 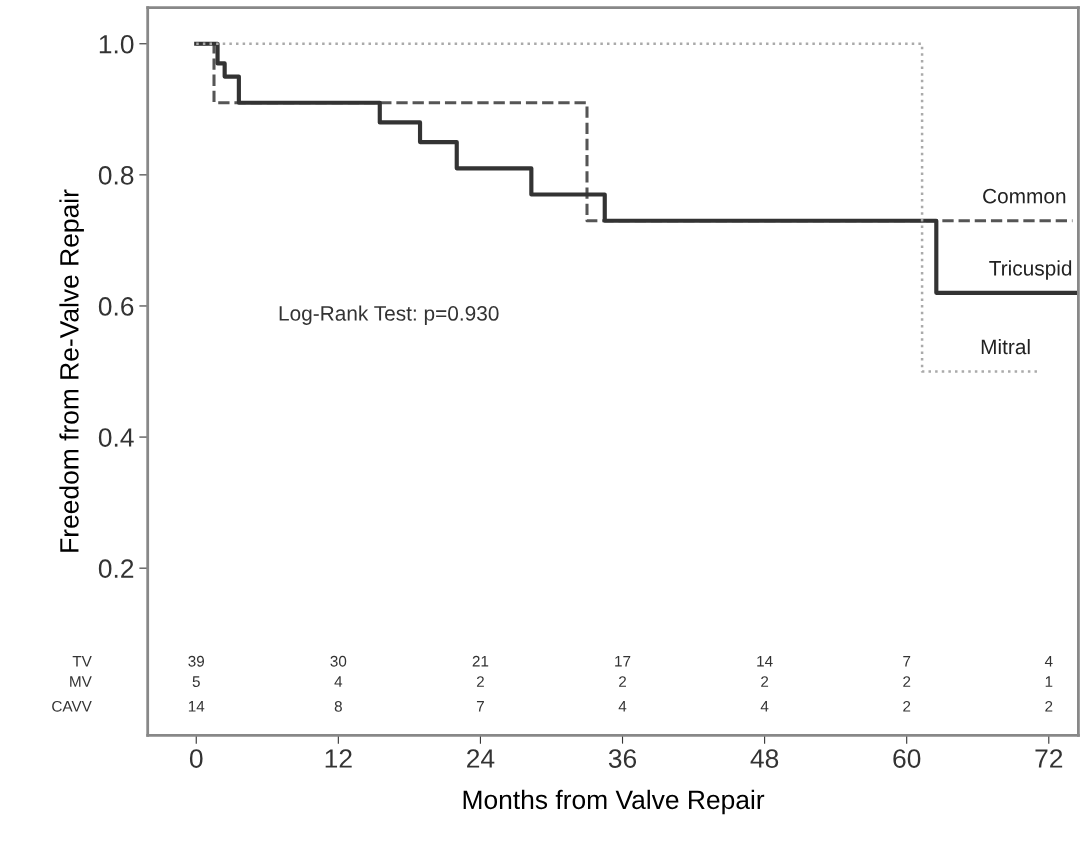 What do you see at coordinates (1024, 196) in the screenshot?
I see `series-label: Common` at bounding box center [1024, 196].